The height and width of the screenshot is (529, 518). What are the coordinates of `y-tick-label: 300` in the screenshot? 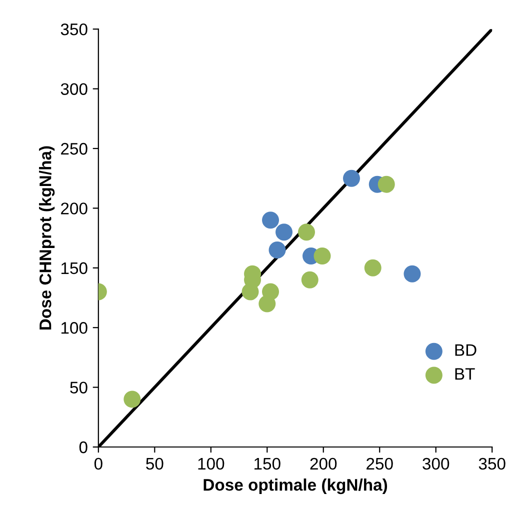 It's located at (74, 89).